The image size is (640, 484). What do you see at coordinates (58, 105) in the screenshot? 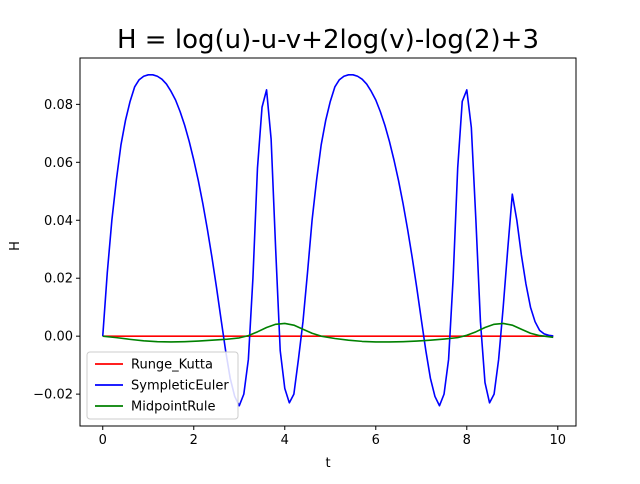
I see `y-tick-label-5: 0.08` at bounding box center [58, 105].